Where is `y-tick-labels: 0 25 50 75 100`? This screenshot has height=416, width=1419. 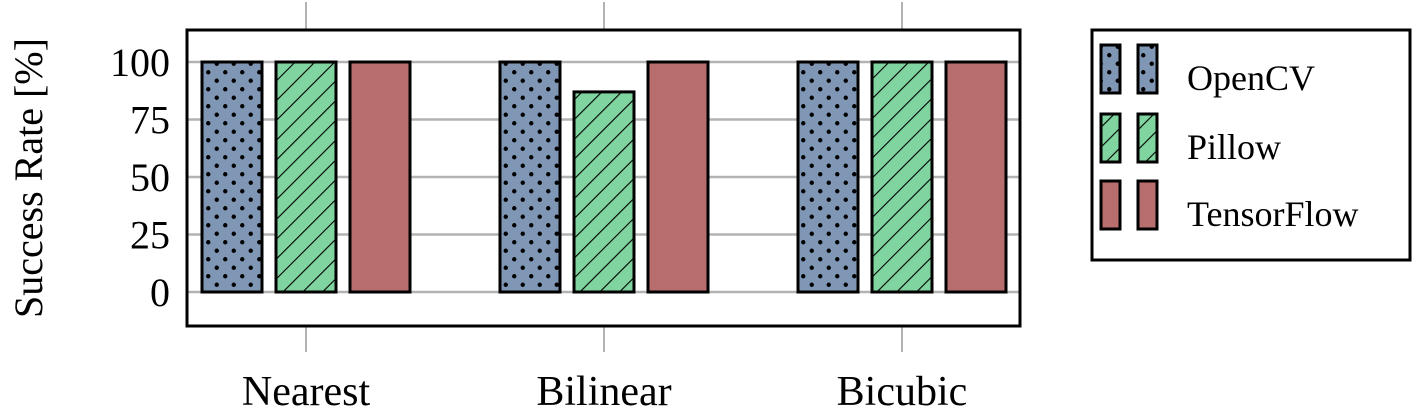 y-tick-labels: 0 25 50 75 100 is located at coordinates (140, 177).